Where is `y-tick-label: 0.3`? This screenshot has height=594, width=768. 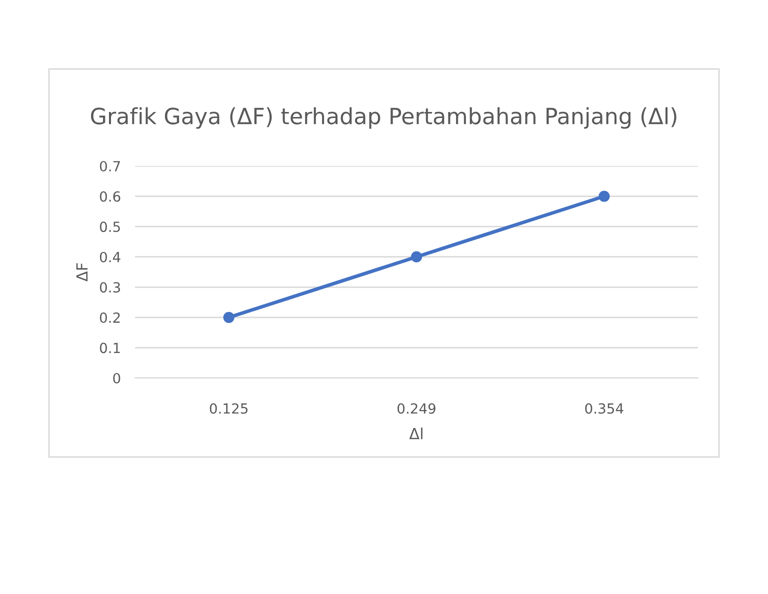 y-tick-label: 0.3 is located at coordinates (110, 287).